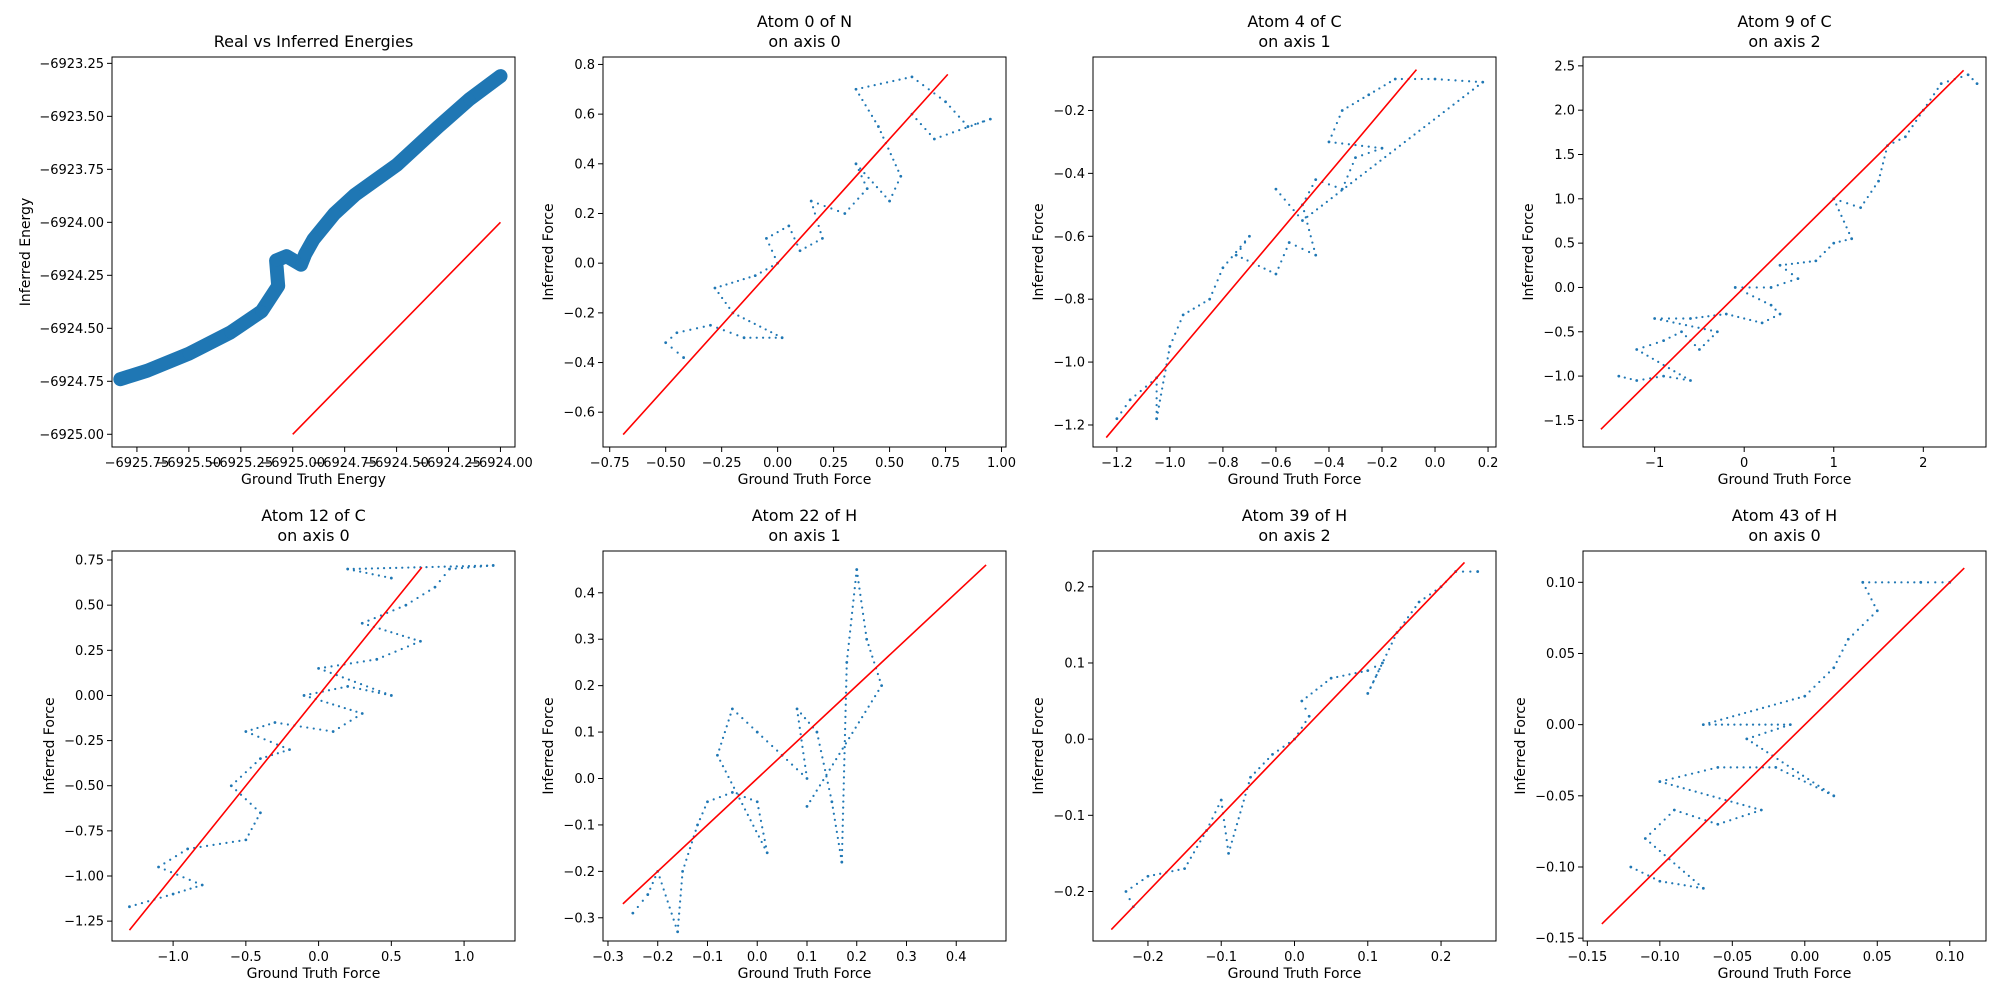 The image size is (2000, 1000). I want to click on reference-line, so click(1782, 249).